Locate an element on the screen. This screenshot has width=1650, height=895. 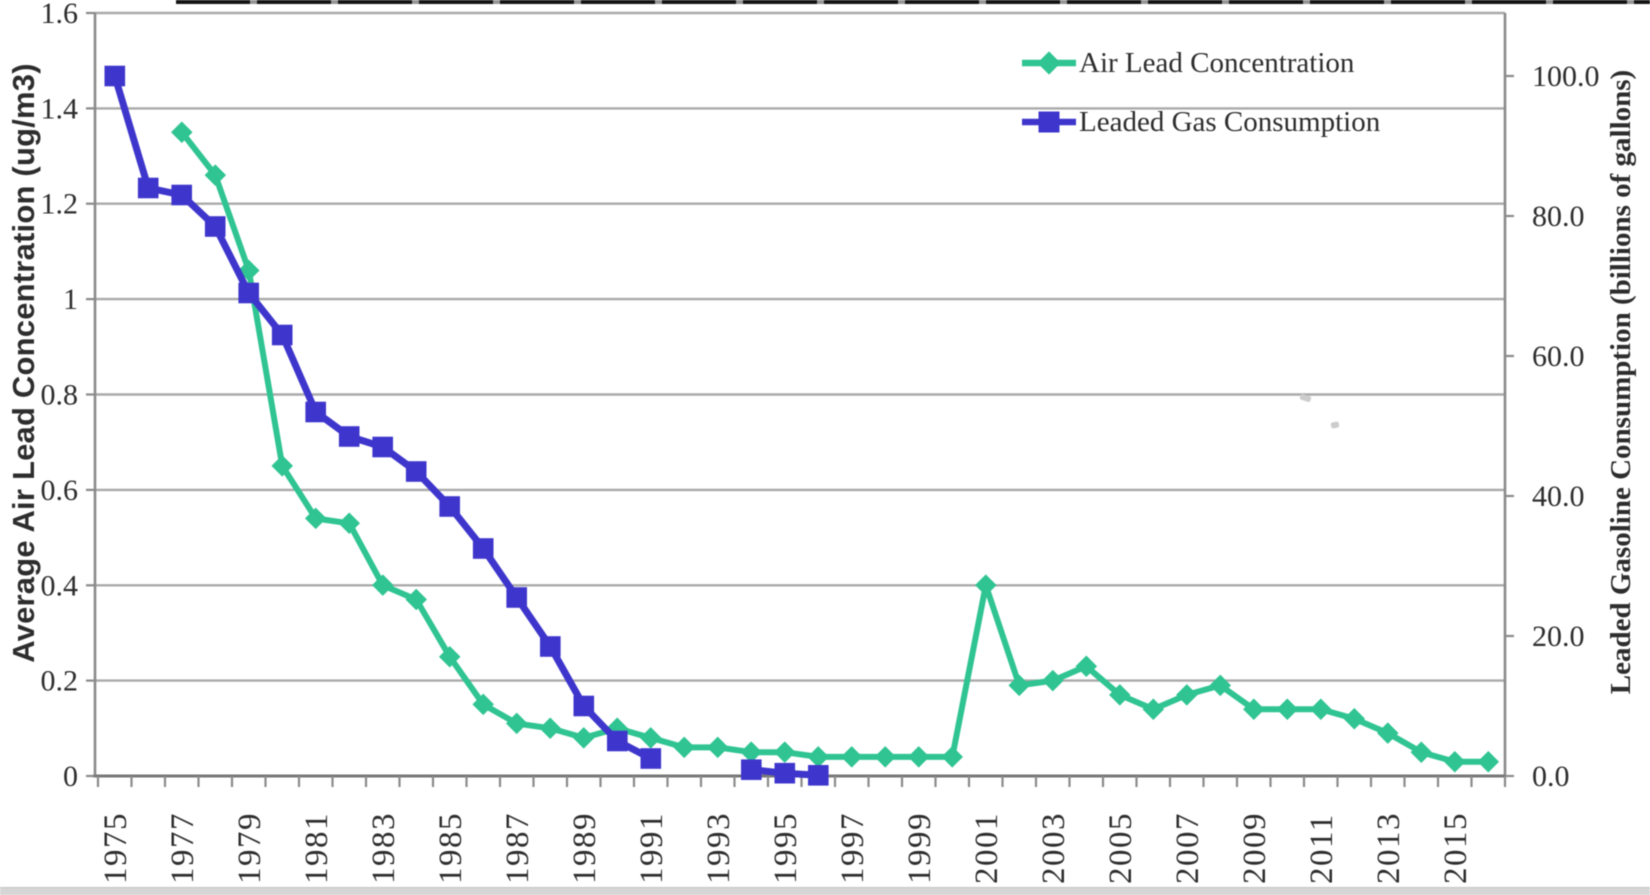
year-label: 1991 is located at coordinates (652, 848).